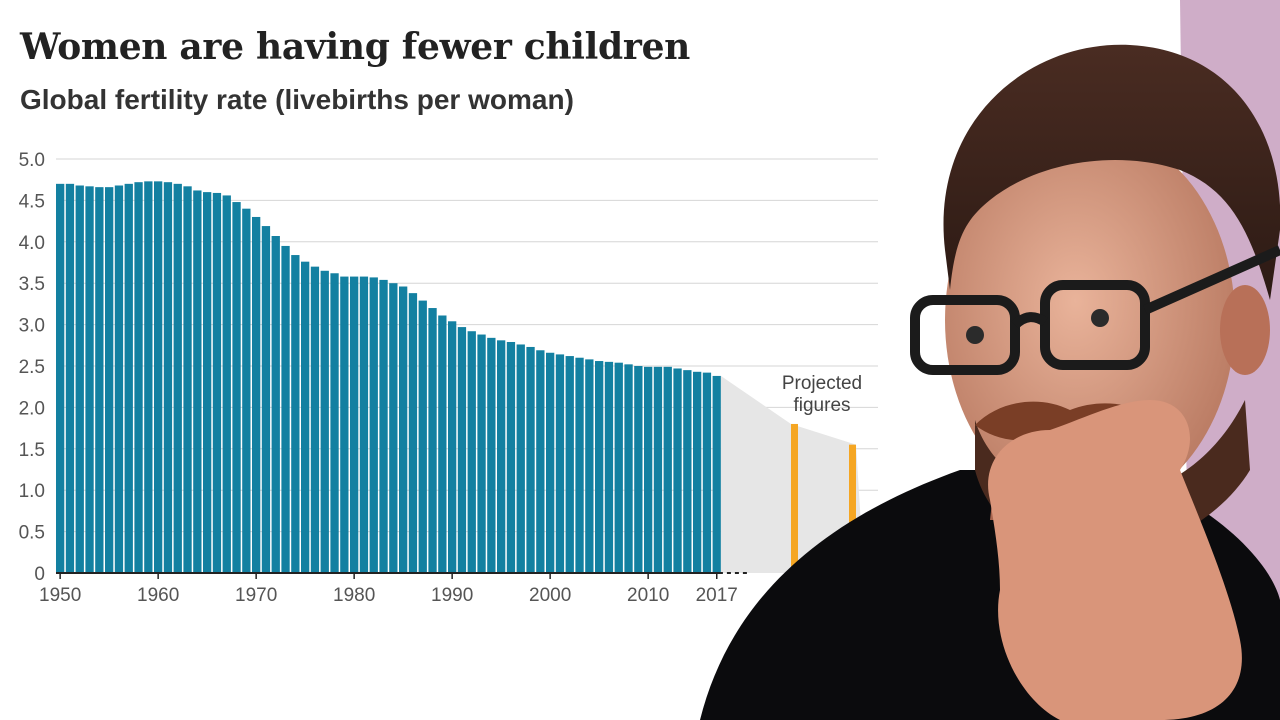  I want to click on x-tick-label: 1960, so click(158, 595).